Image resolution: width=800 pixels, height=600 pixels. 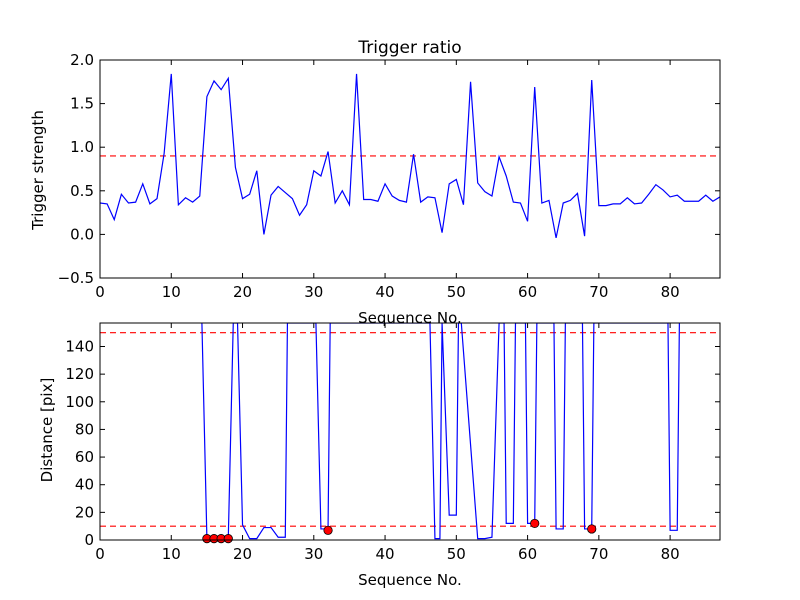 What do you see at coordinates (456, 554) in the screenshot?
I see `bottom-x-tick-label: 50` at bounding box center [456, 554].